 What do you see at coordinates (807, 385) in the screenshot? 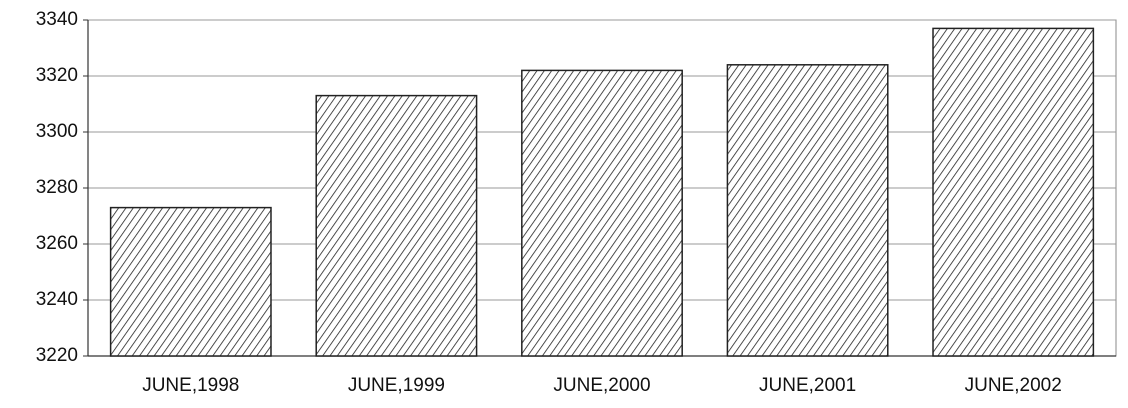
I see `x-tick-label: JUNE,2001` at bounding box center [807, 385].